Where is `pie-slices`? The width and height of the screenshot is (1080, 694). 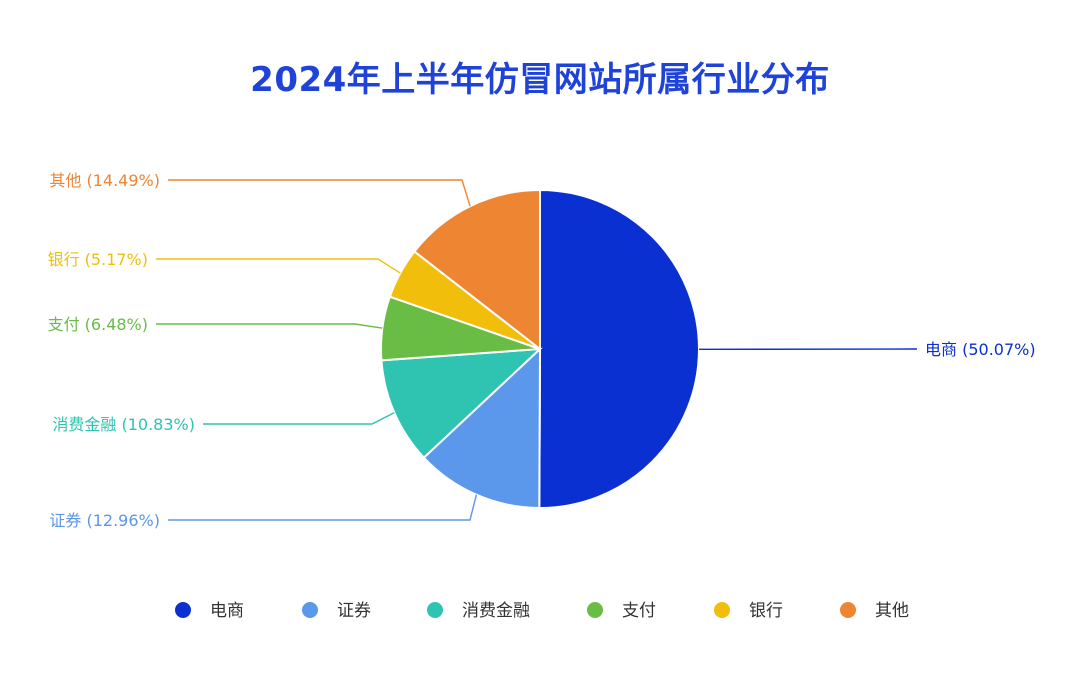
pie-slices is located at coordinates (540, 349).